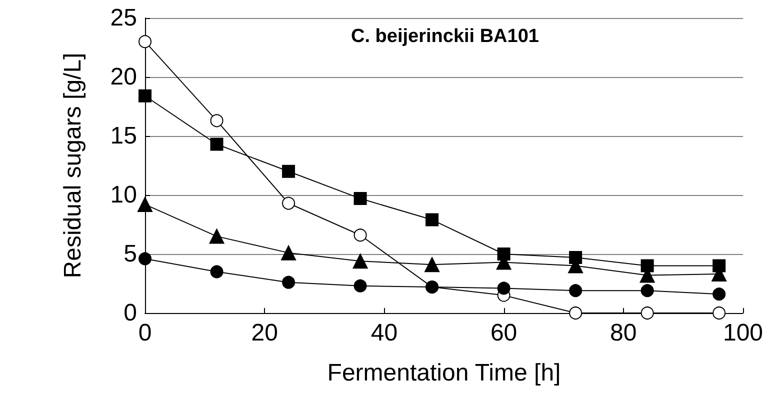 This screenshot has width=778, height=416. I want to click on y-tick-label: 10, so click(123, 195).